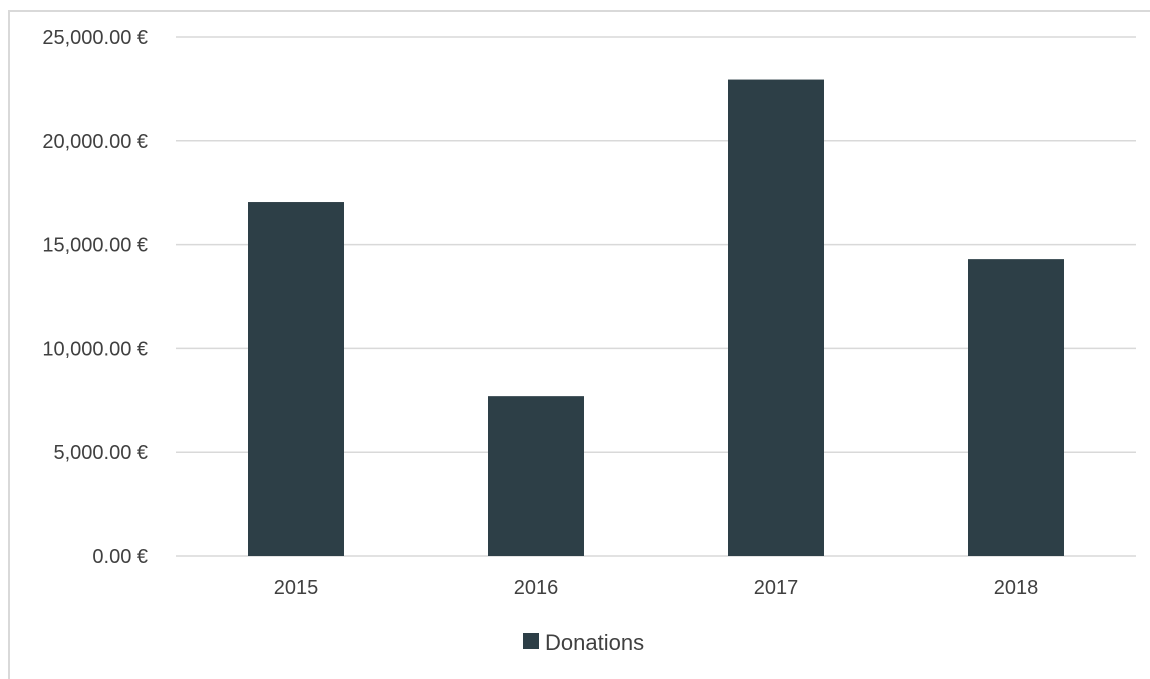 The image size is (1150, 679). What do you see at coordinates (531, 641) in the screenshot?
I see `legend-swatch-donations` at bounding box center [531, 641].